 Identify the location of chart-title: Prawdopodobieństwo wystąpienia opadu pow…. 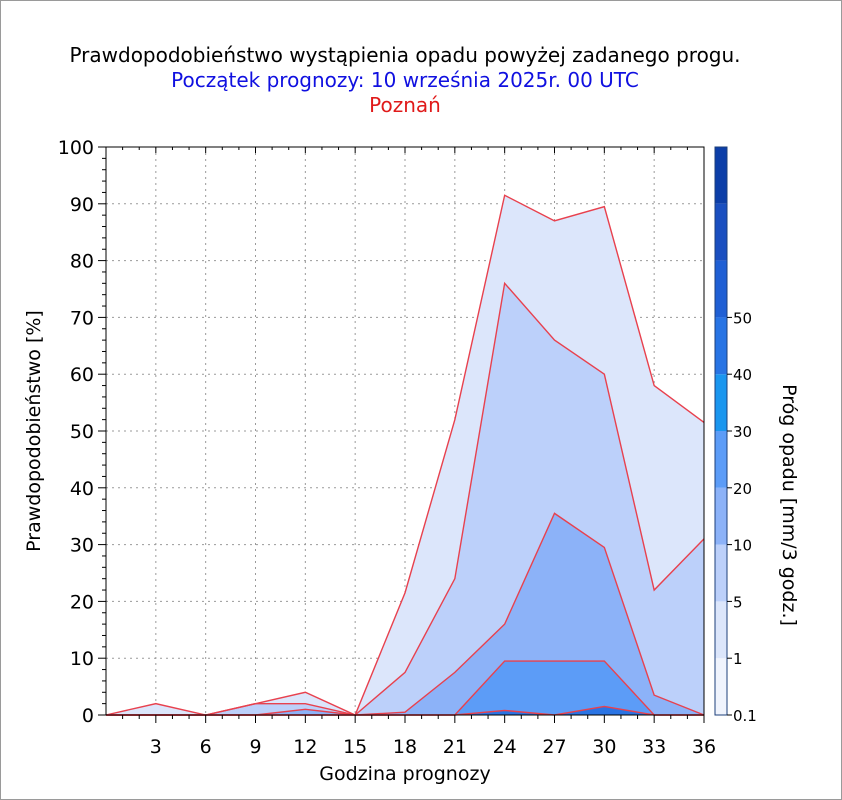
(405, 55).